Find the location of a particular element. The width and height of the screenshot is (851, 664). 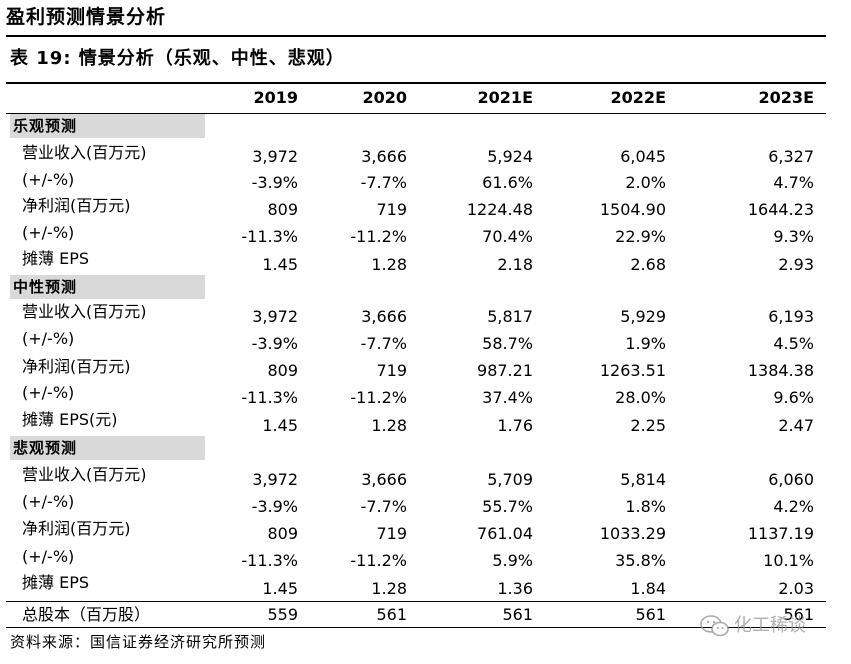

table-cell: 1.76 is located at coordinates (515, 425).